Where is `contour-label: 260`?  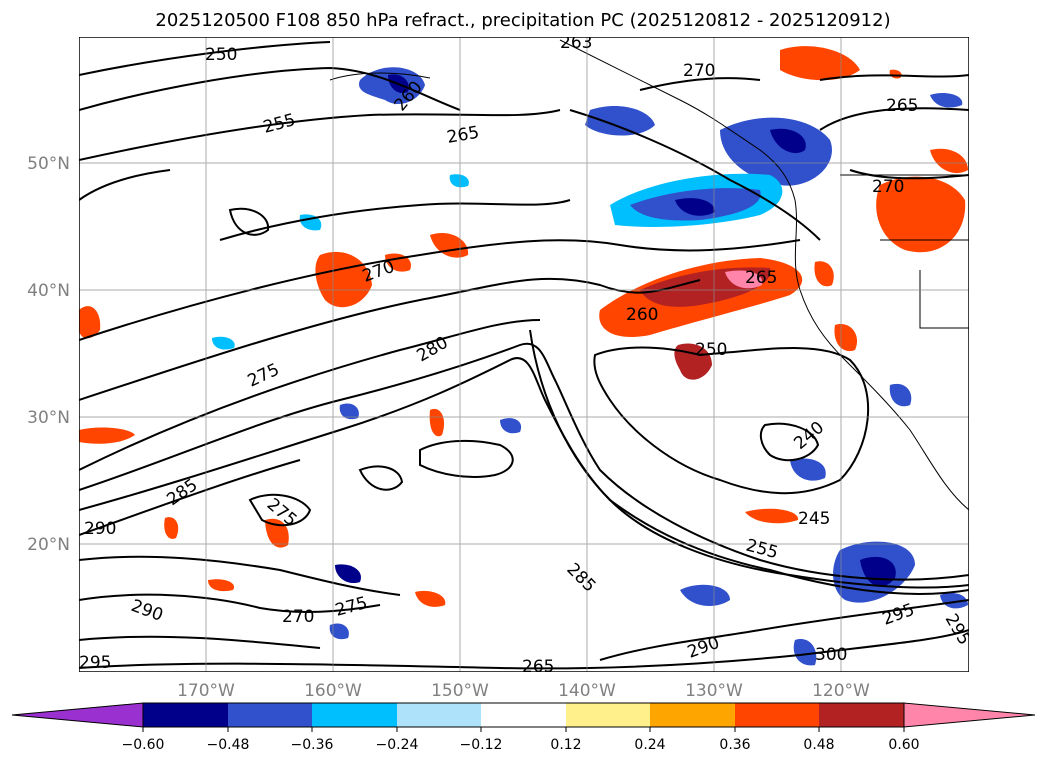
contour-label: 260 is located at coordinates (642, 315).